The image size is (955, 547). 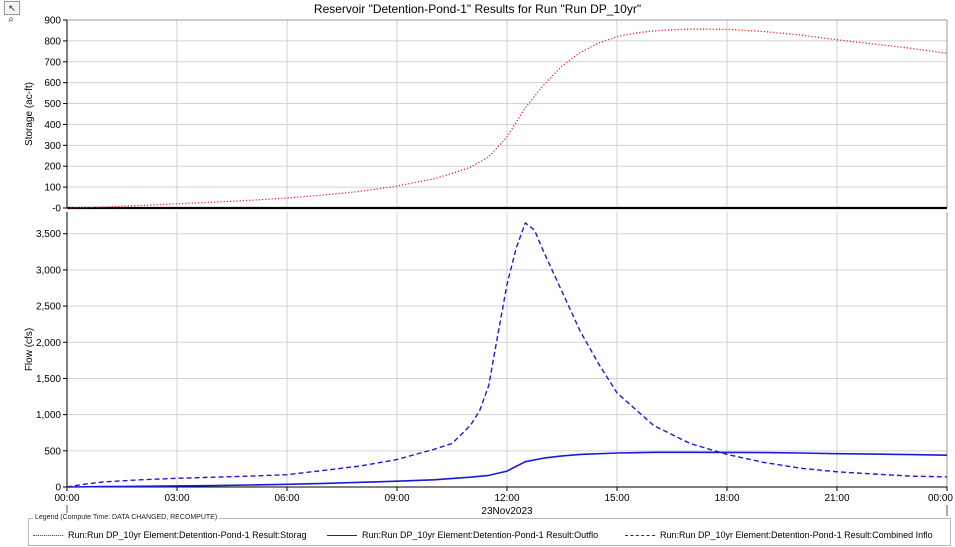 I want to click on y-tick-label: 200, so click(x=52, y=167).